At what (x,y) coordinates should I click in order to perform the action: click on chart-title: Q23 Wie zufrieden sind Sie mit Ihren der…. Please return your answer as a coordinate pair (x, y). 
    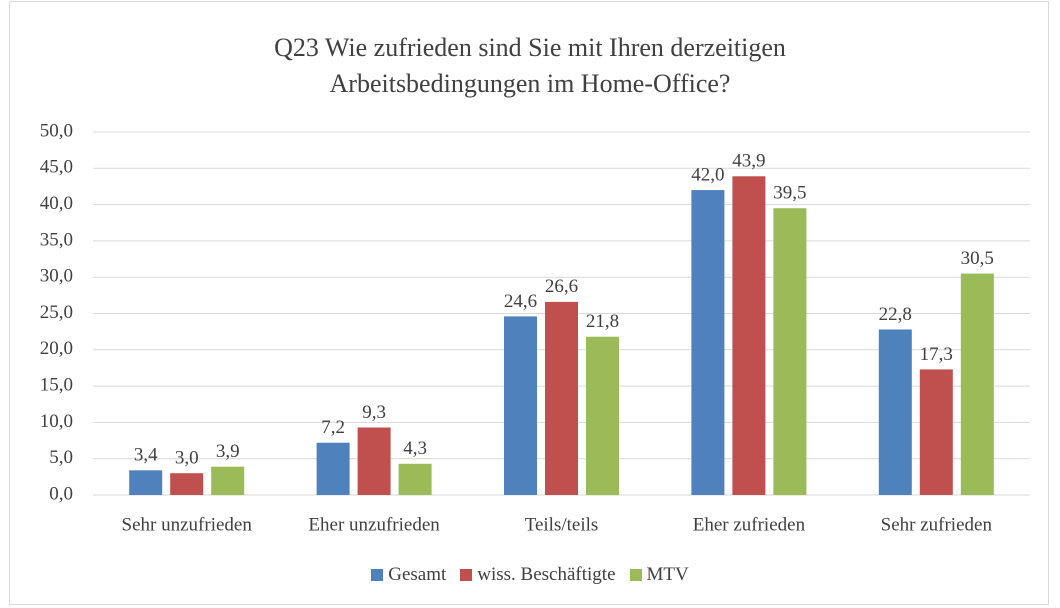
    Looking at the image, I should click on (530, 65).